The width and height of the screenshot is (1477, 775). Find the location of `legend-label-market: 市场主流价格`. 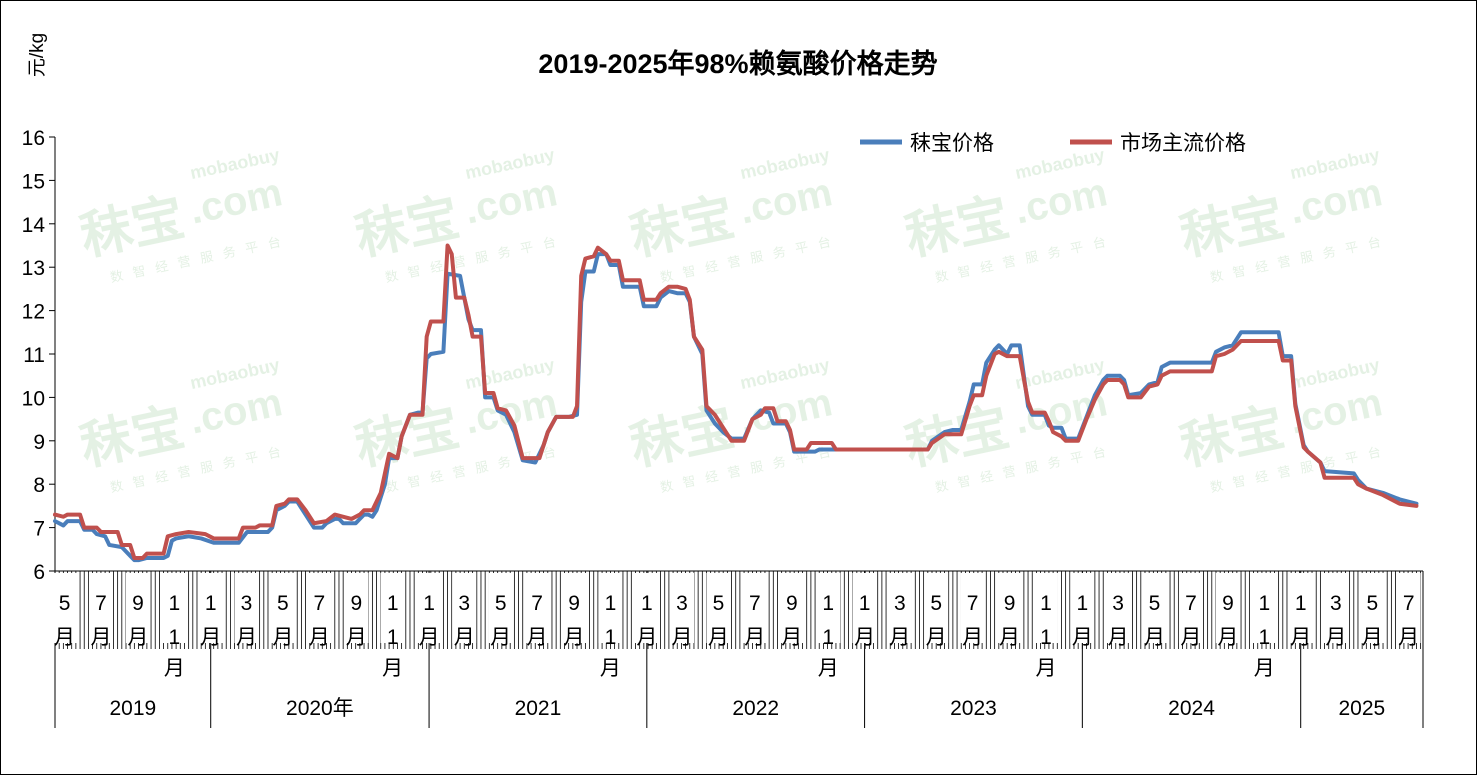

legend-label-market: 市场主流价格 is located at coordinates (1183, 143).